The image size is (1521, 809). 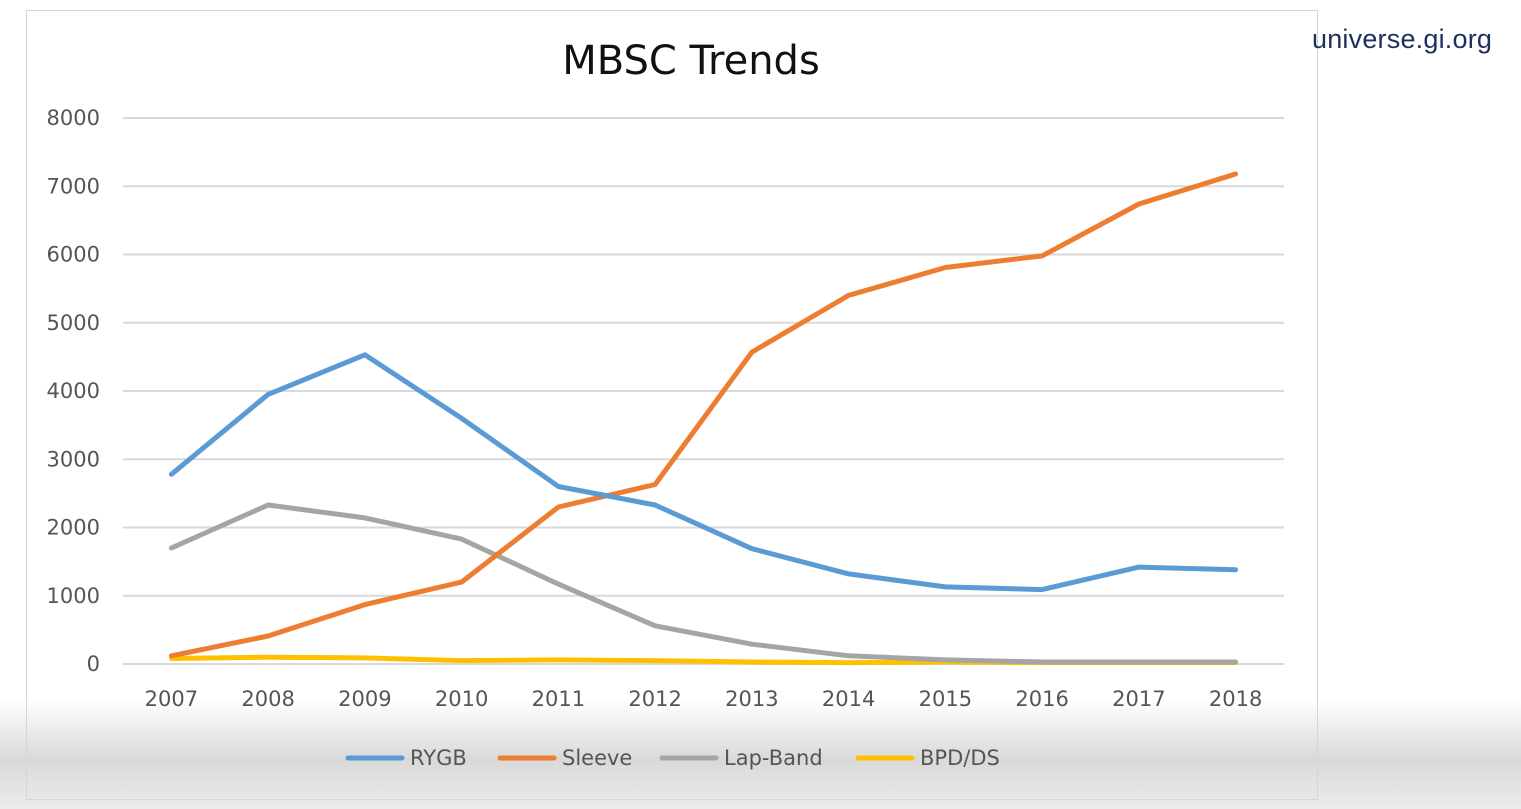 I want to click on x-tick-label: 2013, so click(x=751, y=699).